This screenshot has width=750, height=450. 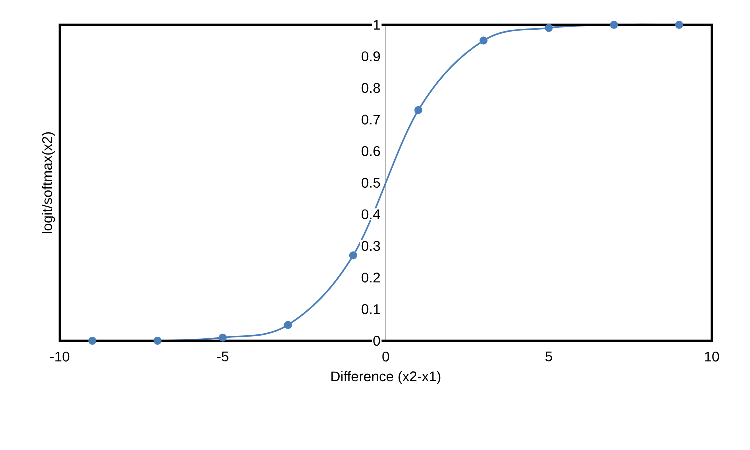 What do you see at coordinates (377, 341) in the screenshot?
I see `y-tick-label: 0` at bounding box center [377, 341].